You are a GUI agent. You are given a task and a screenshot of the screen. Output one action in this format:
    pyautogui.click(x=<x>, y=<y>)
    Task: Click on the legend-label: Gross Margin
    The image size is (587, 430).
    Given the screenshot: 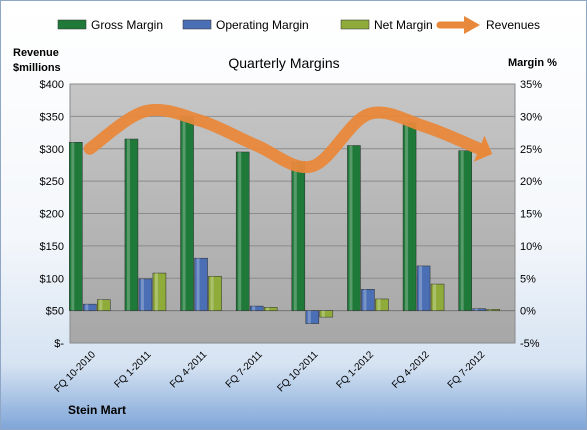 What is the action you would take?
    pyautogui.click(x=127, y=25)
    